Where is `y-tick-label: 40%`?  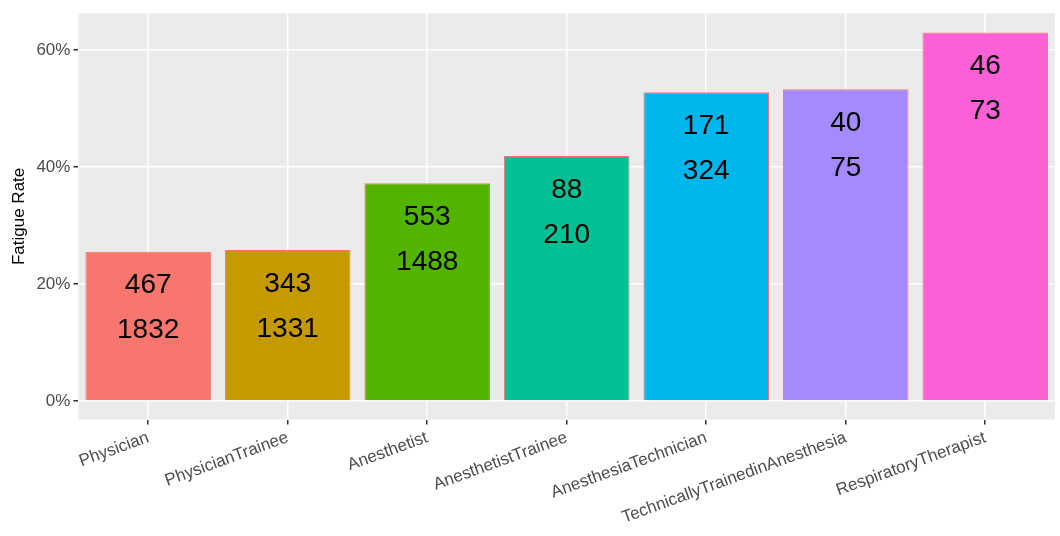
y-tick-label: 40% is located at coordinates (53, 166).